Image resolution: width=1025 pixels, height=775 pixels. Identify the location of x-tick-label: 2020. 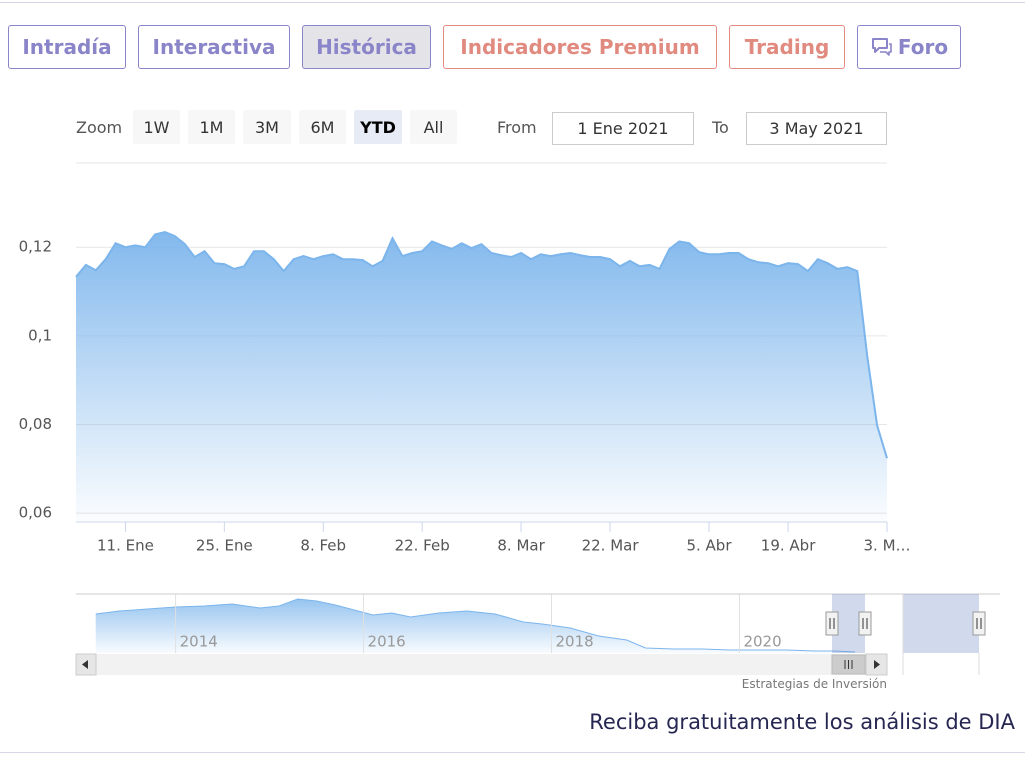
(762, 642).